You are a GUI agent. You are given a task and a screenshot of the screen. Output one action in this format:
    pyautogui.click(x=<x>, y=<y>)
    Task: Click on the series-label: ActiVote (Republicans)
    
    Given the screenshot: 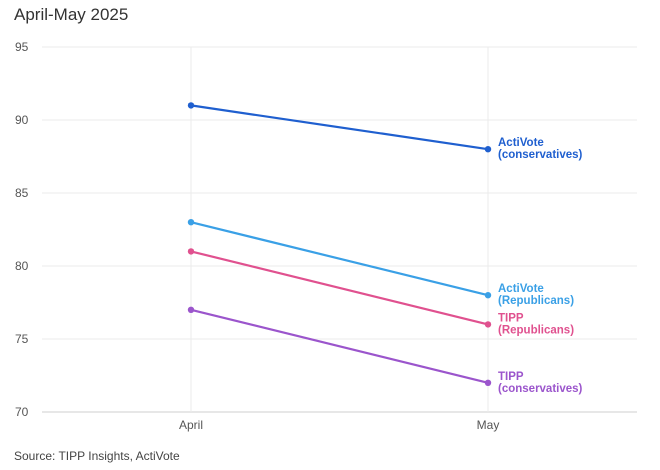 What is the action you would take?
    pyautogui.click(x=536, y=295)
    